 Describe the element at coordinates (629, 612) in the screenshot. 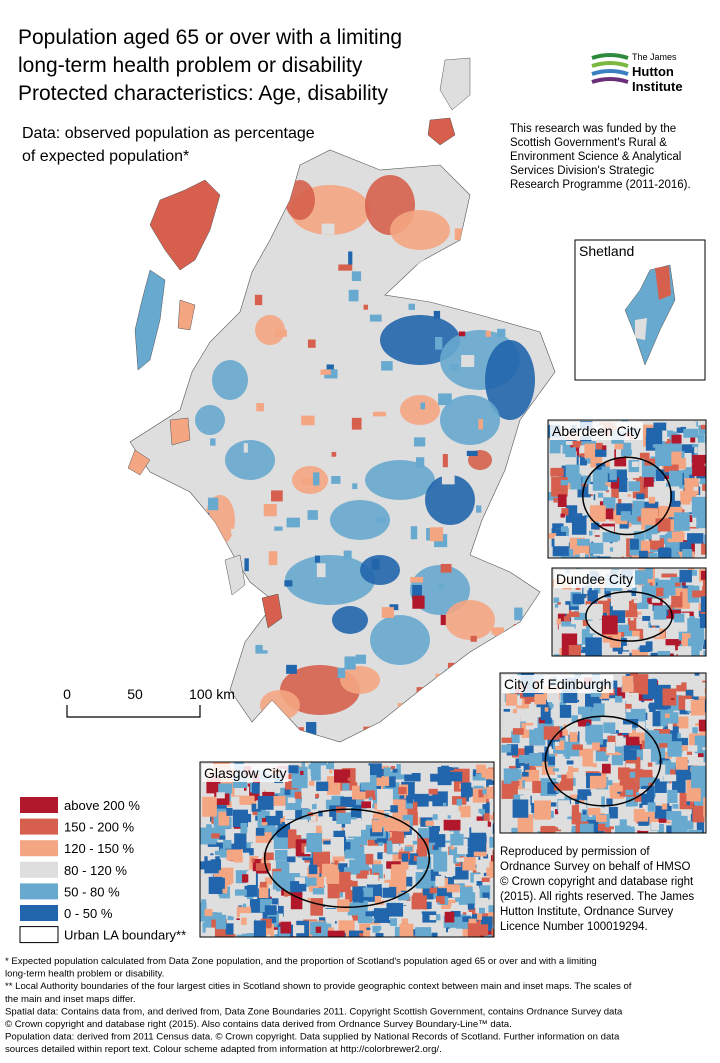

I see `inset: Dundee City` at that location.